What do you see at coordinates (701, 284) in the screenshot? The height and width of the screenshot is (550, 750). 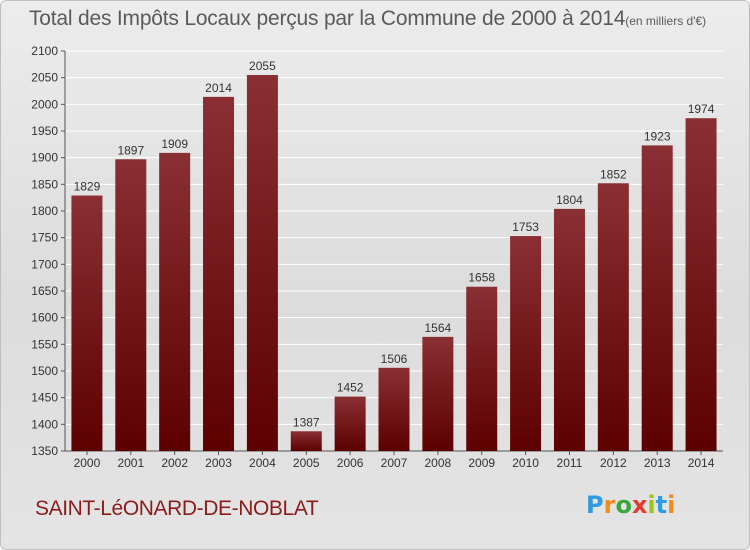 I see `bar-2014` at bounding box center [701, 284].